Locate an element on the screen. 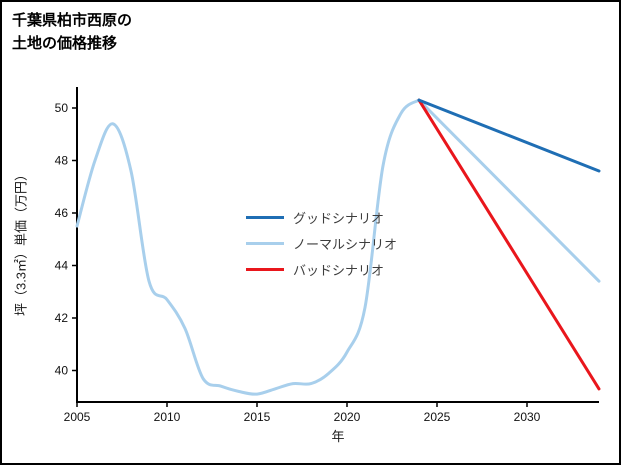 The width and height of the screenshot is (621, 465). svg-text: 48 is located at coordinates (62, 161).